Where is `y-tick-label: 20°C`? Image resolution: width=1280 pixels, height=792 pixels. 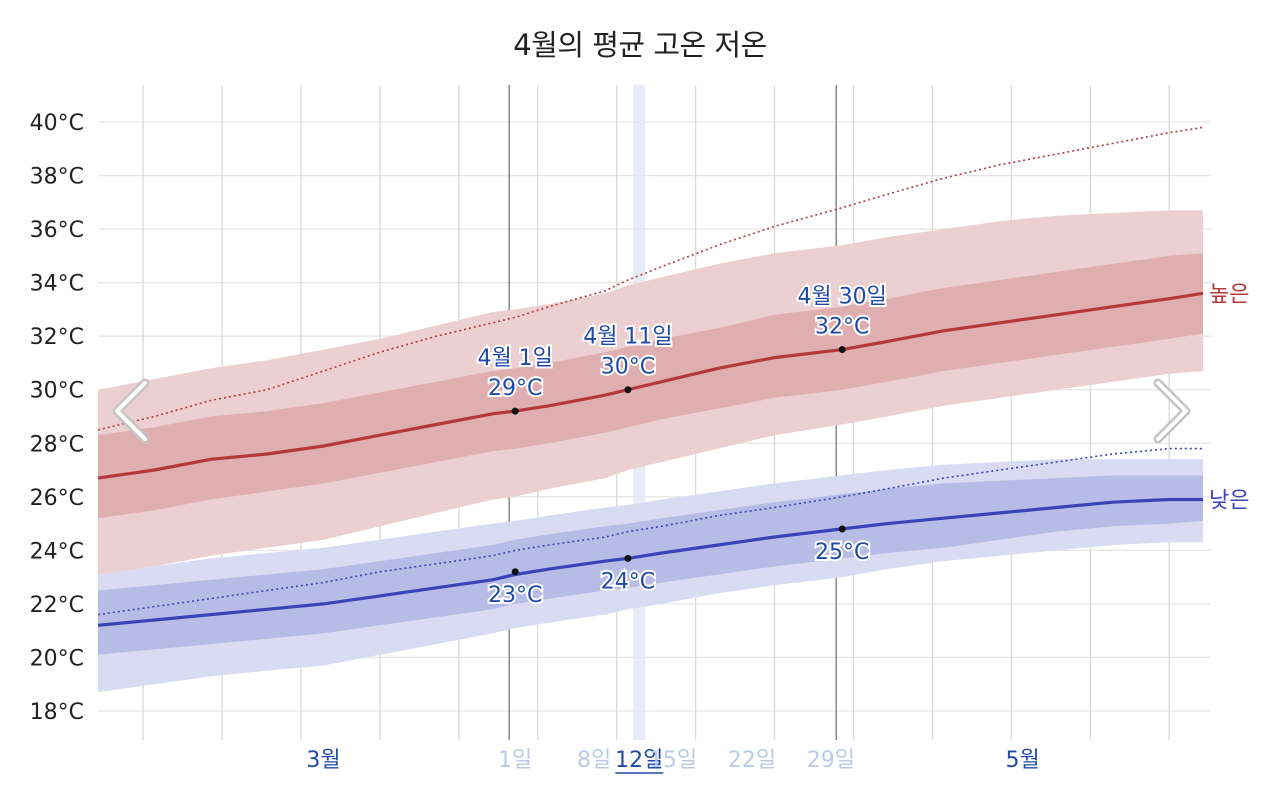 y-tick-label: 20°C is located at coordinates (57, 658).